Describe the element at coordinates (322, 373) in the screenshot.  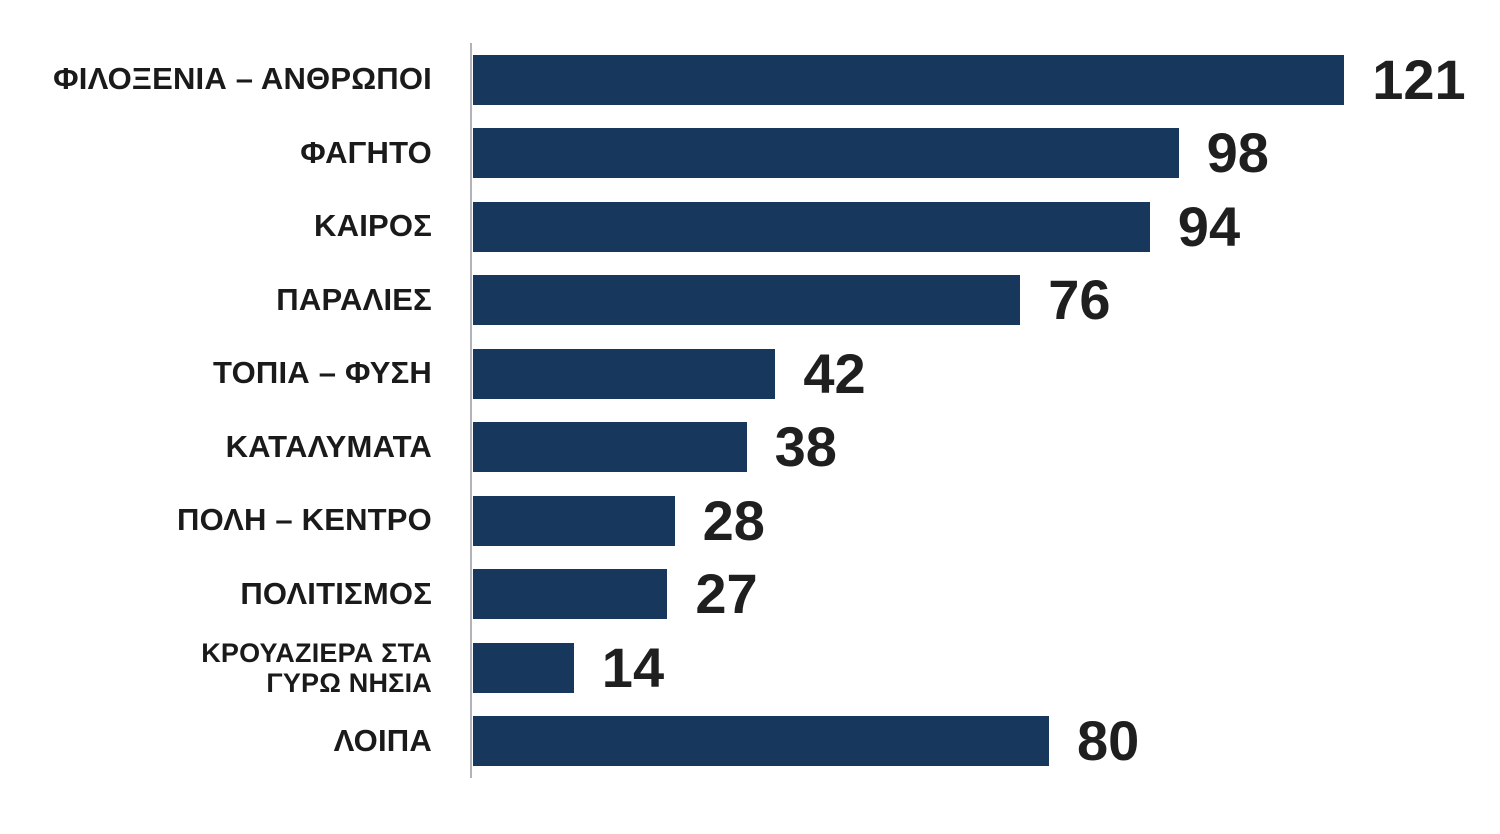
I see `category-label: ΤΟΠΙΑ – ΦΥΣΗ` at that location.